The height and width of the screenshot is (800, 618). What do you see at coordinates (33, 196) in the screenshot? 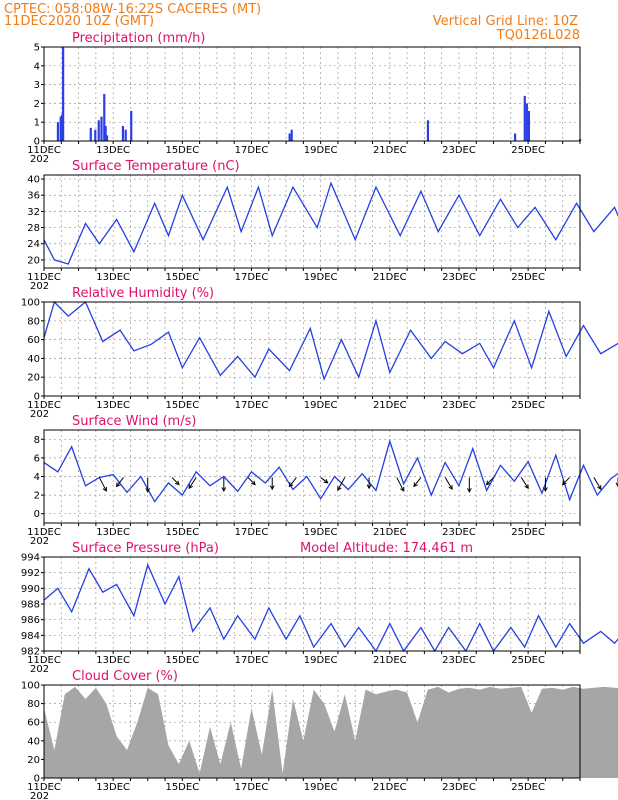
I see `y-tick-label: 36` at bounding box center [33, 196].